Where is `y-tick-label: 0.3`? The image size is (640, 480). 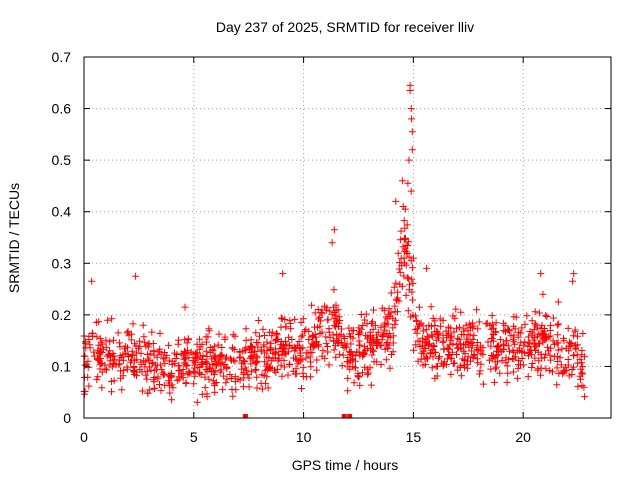 y-tick-label: 0.3 is located at coordinates (62, 263).